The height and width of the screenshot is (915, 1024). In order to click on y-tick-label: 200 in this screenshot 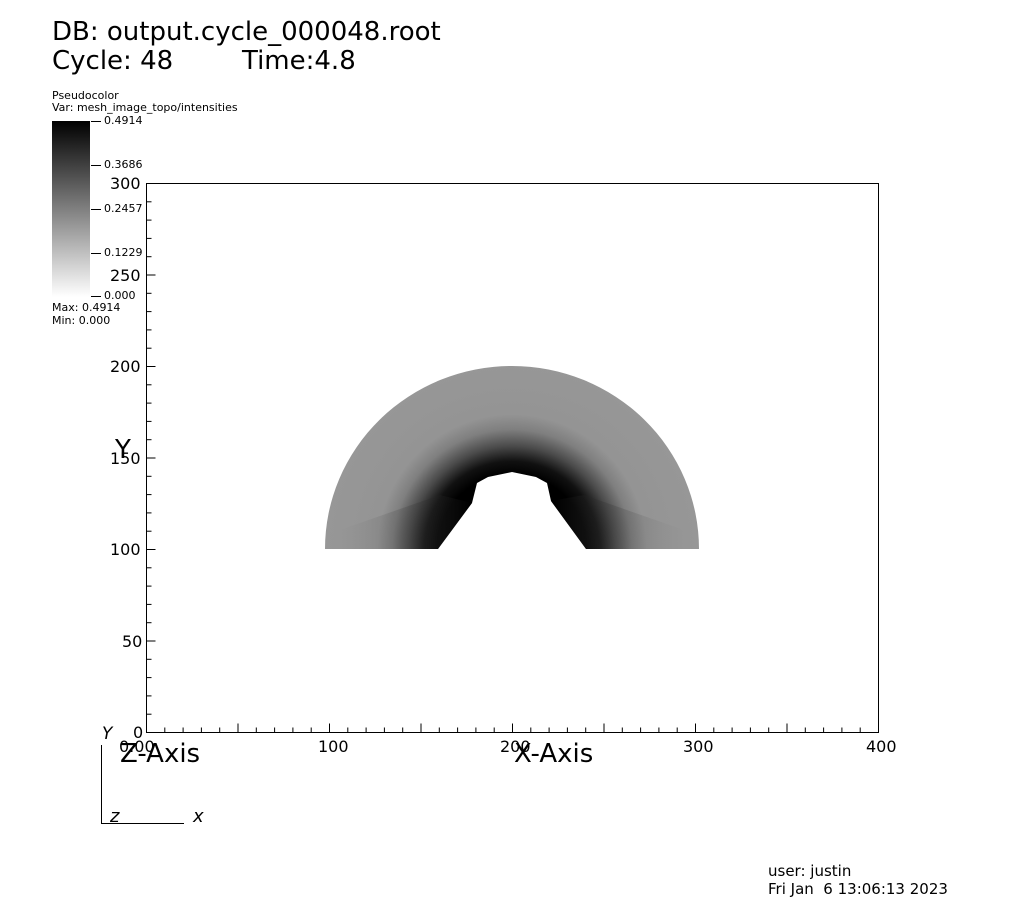, I will do `click(125, 366)`.